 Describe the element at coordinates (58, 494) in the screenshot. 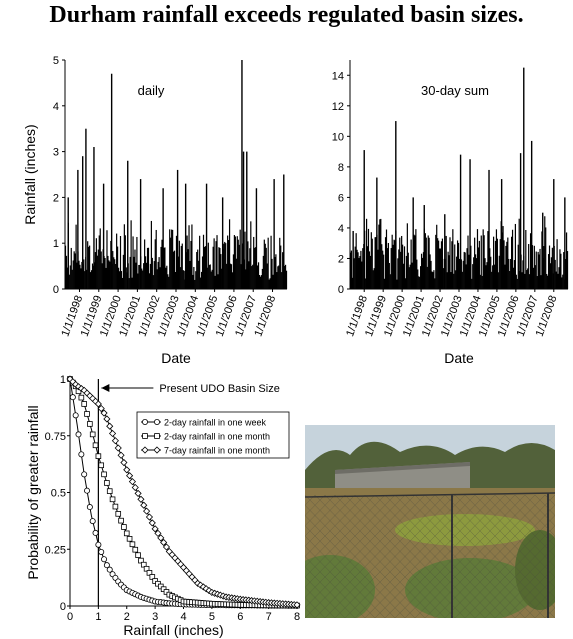

I see `y-tick-label: 0.5` at that location.